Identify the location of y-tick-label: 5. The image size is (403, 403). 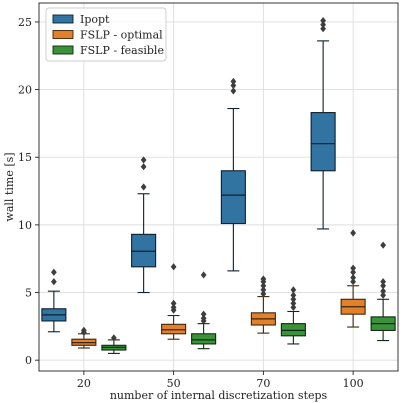
(28, 293).